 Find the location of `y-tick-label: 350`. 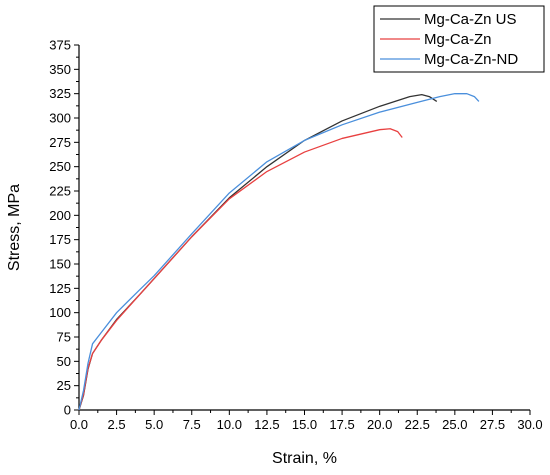

y-tick-label: 350 is located at coordinates (60, 69).